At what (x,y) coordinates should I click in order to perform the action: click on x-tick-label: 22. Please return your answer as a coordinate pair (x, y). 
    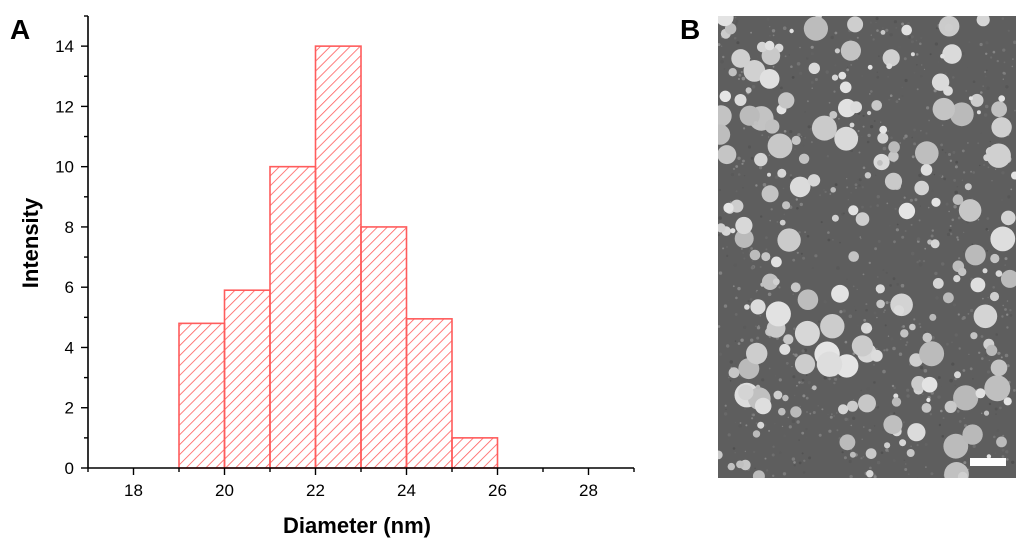
    Looking at the image, I should click on (315, 490).